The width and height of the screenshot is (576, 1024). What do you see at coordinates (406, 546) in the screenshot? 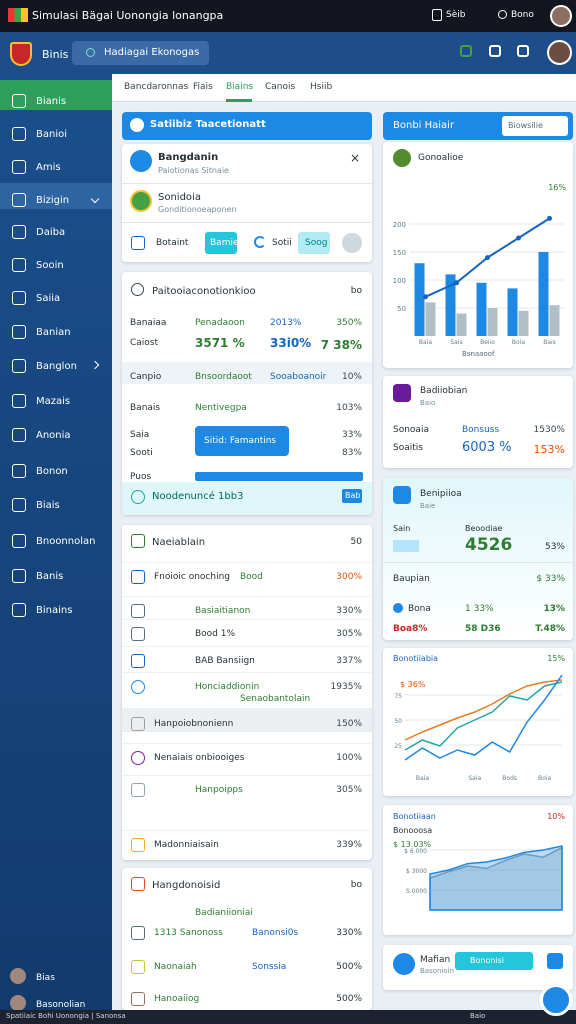
I see `tag` at bounding box center [406, 546].